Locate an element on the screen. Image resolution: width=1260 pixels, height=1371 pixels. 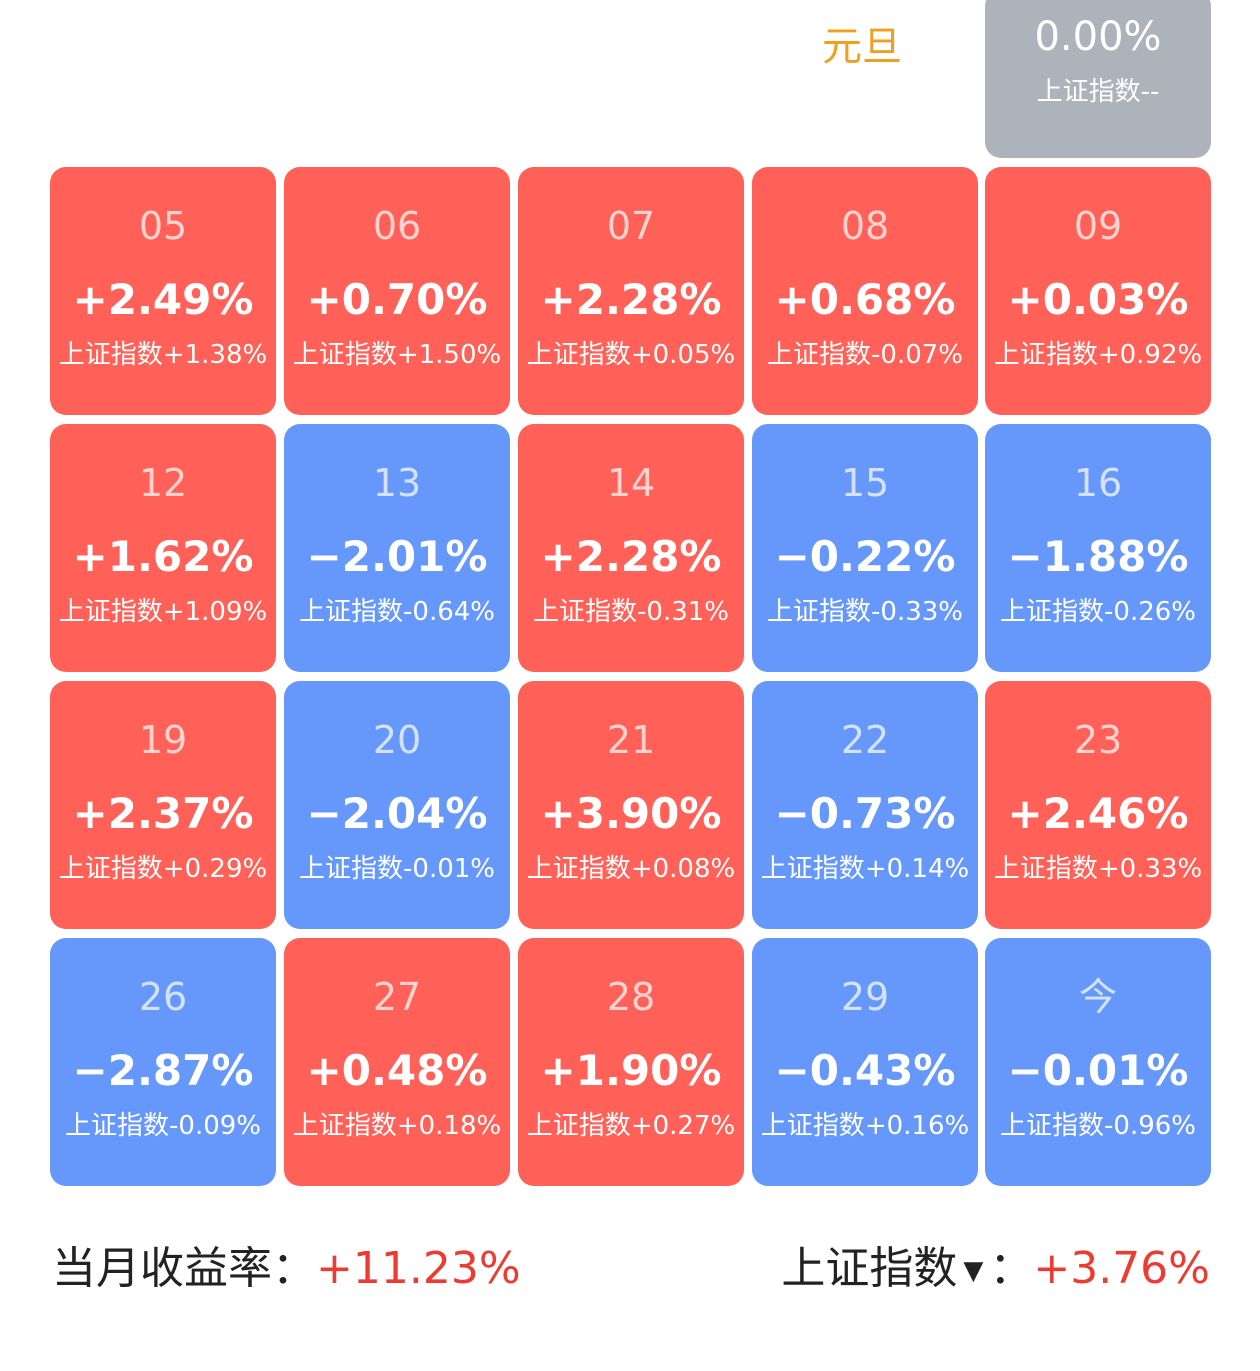
day-cell: 05 +2.49% 上证指数+1.38% is located at coordinates (163, 291).